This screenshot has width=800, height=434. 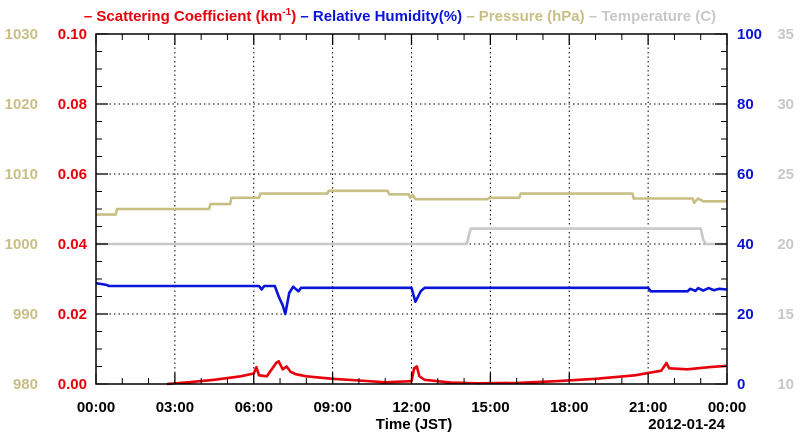 I want to click on y-tick-label-scattering: 0.02, so click(x=72, y=314).